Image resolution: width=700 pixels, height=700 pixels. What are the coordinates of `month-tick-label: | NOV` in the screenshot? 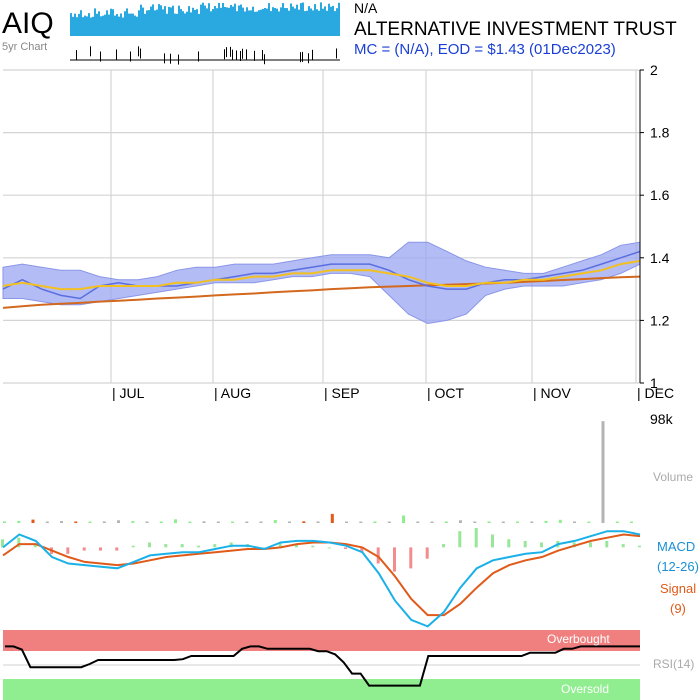 It's located at (552, 393).